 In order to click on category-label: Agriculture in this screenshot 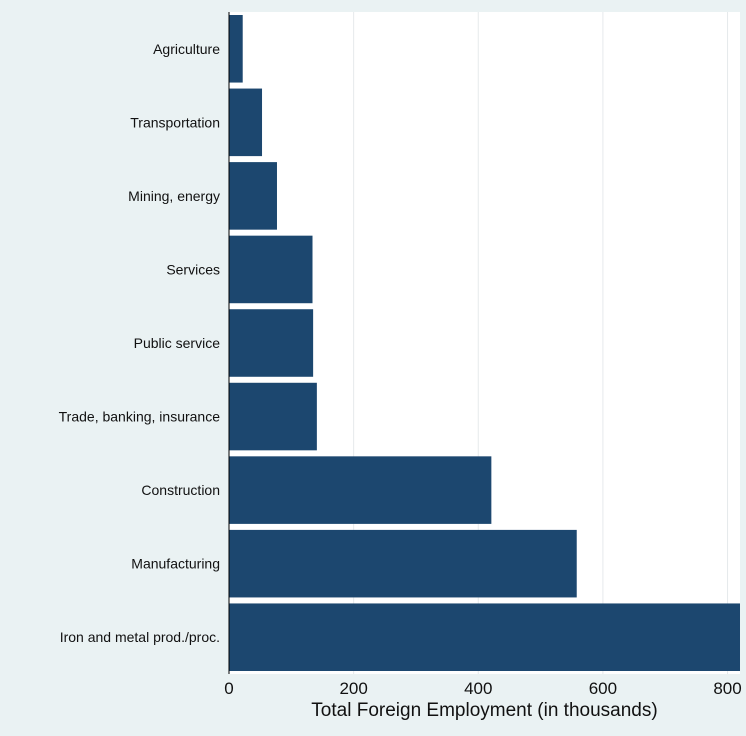, I will do `click(186, 49)`.